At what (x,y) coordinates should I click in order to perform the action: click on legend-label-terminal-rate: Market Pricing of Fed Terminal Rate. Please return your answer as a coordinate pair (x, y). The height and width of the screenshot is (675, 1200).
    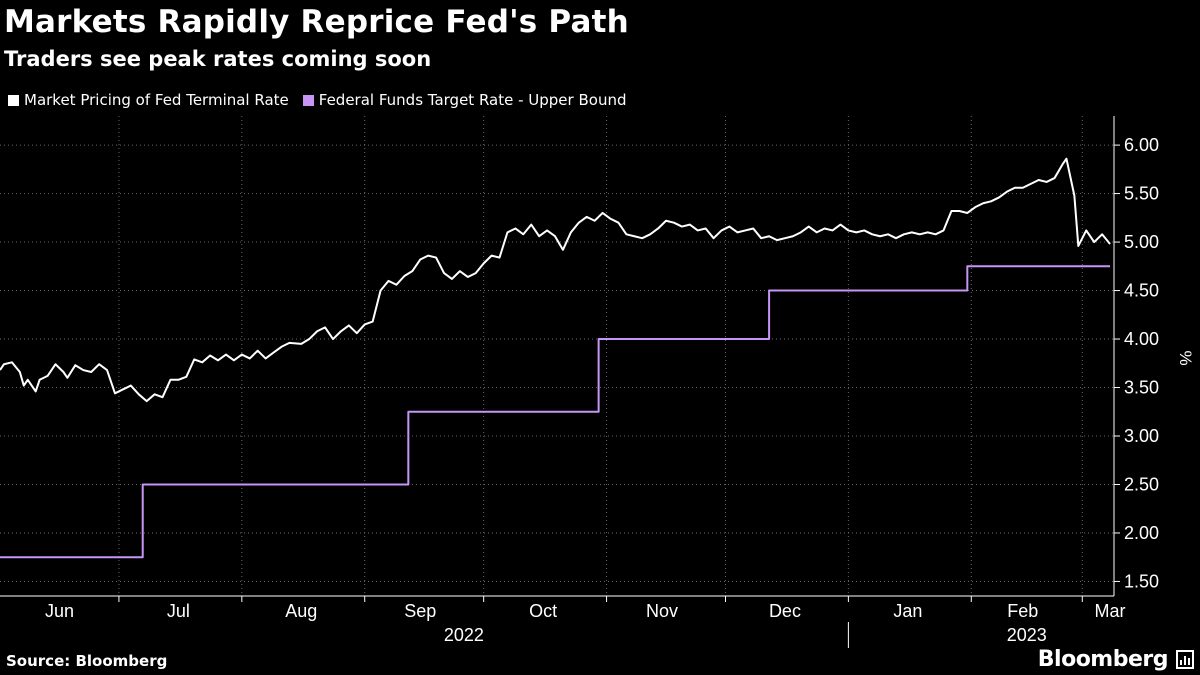
    Looking at the image, I should click on (156, 100).